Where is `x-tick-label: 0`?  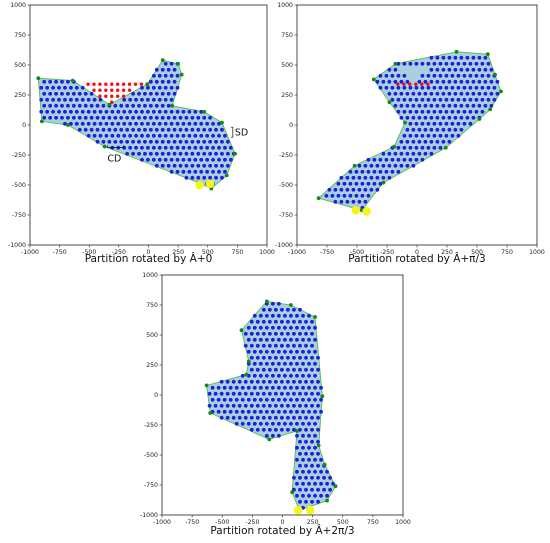 x-tick-label: 0 is located at coordinates (283, 522).